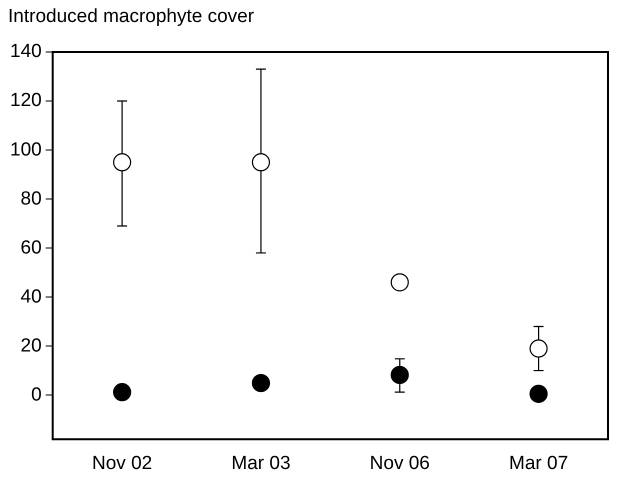  Describe the element at coordinates (26, 51) in the screenshot. I see `y-tick-label: 140` at that location.